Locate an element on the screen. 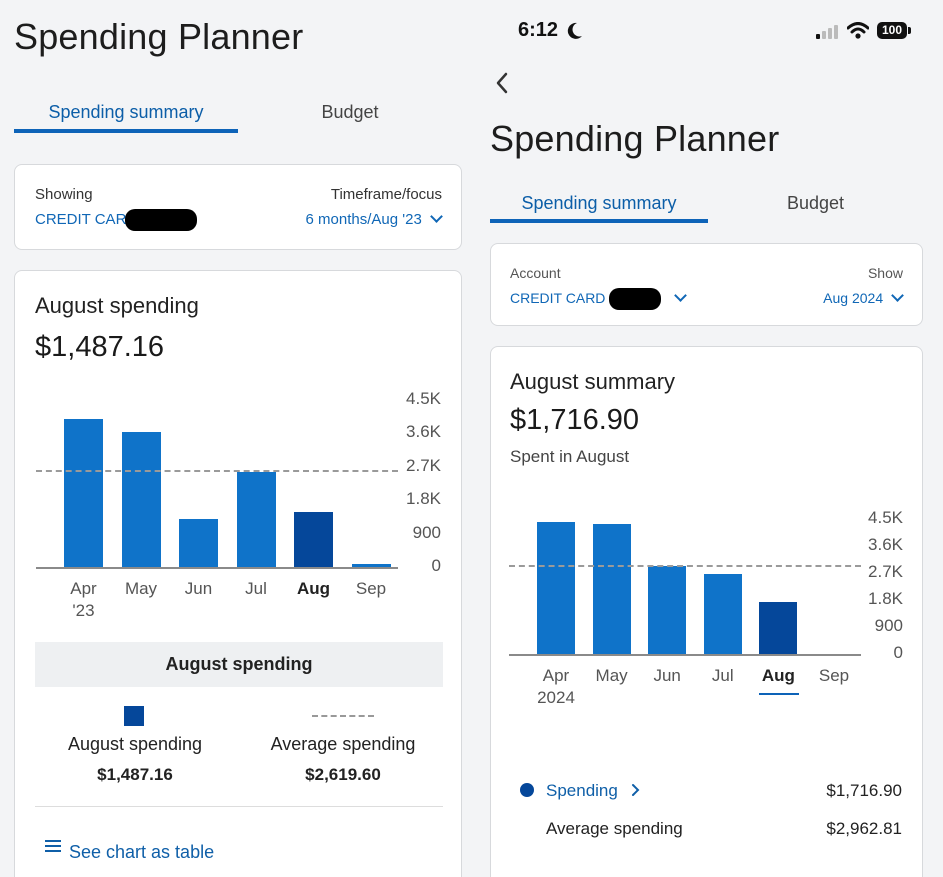 The height and width of the screenshot is (877, 943). selected-month-underline is located at coordinates (779, 694).